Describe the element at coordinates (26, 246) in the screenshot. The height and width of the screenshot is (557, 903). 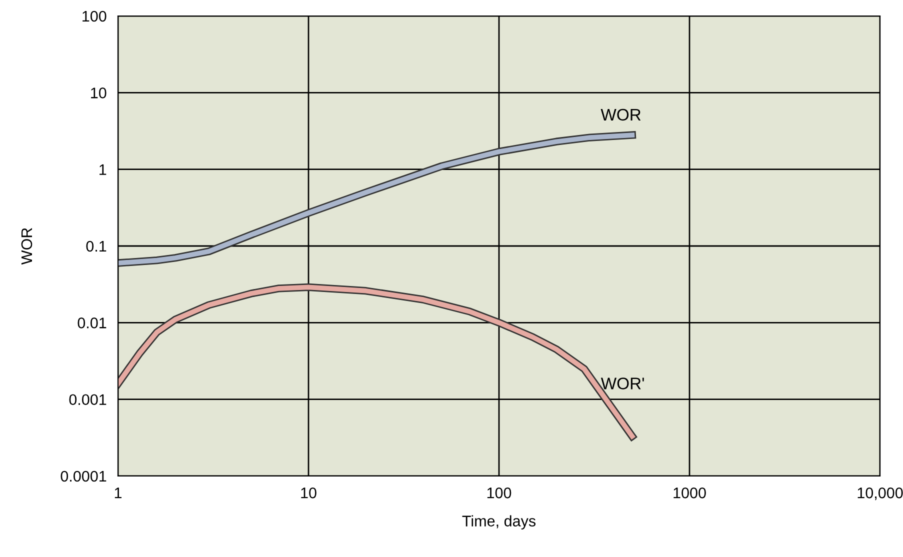
I see `y-axis-title: WOR` at that location.